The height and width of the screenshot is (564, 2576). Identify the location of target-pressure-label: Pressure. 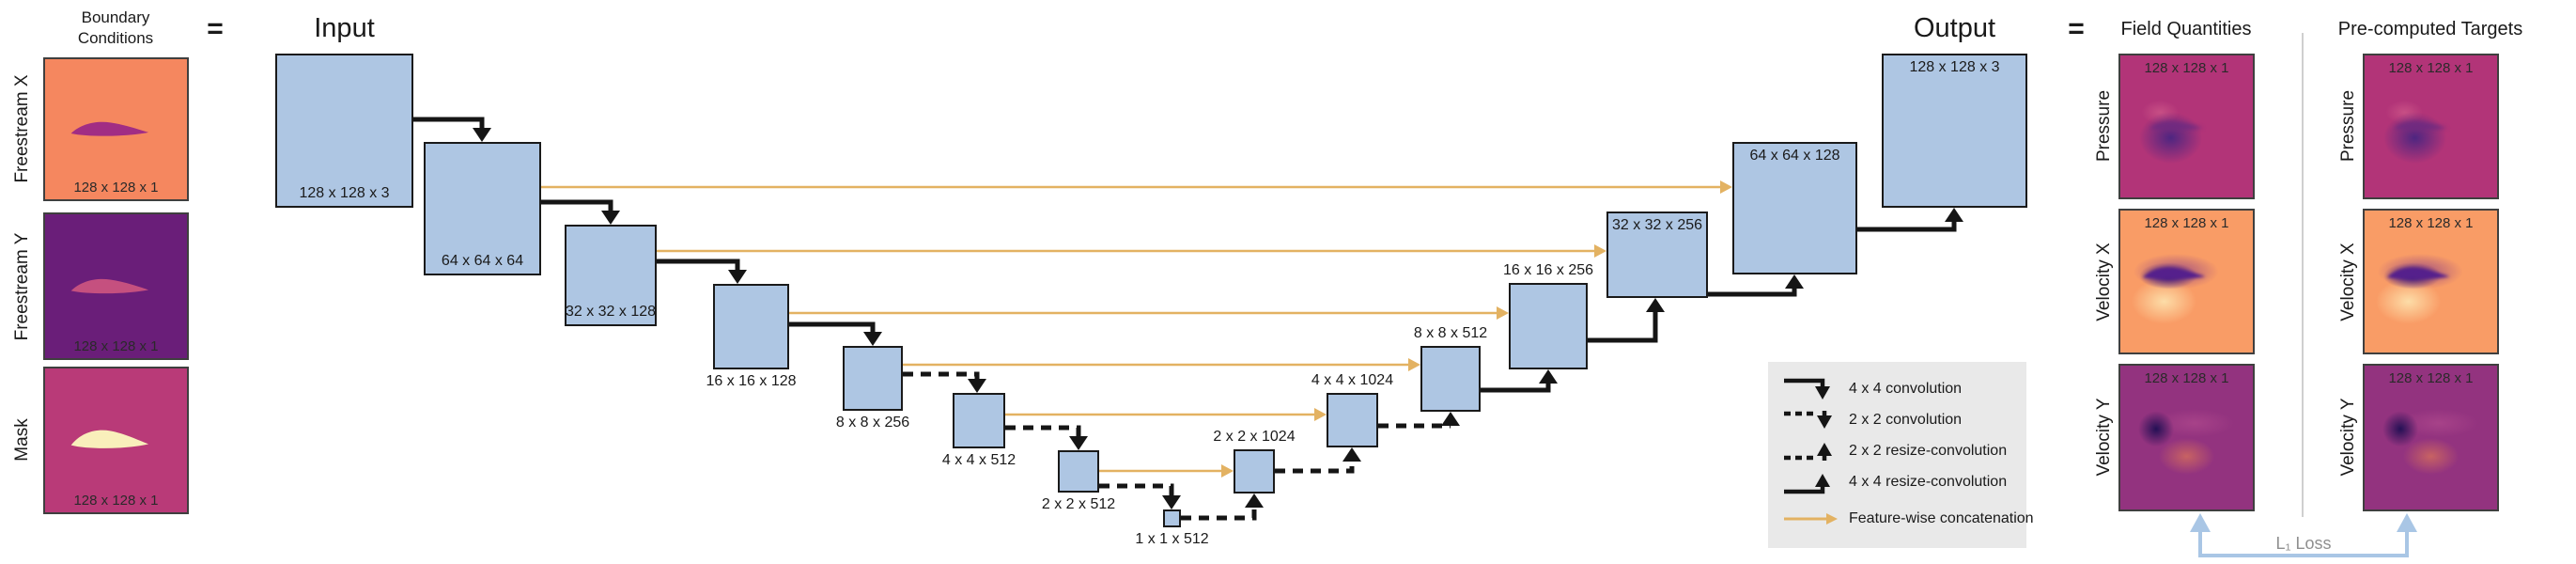
(2348, 126).